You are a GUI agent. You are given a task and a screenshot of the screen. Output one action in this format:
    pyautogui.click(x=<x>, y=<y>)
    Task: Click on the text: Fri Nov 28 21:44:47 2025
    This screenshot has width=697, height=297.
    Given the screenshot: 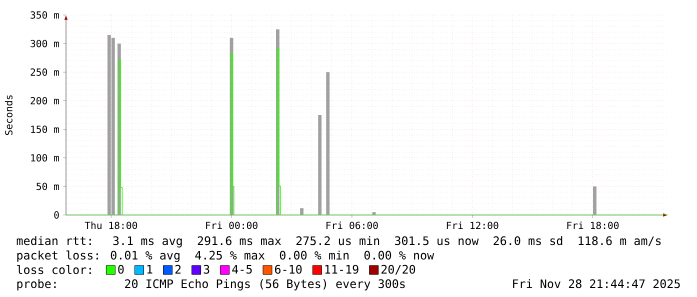 What is the action you would take?
    pyautogui.click(x=596, y=283)
    